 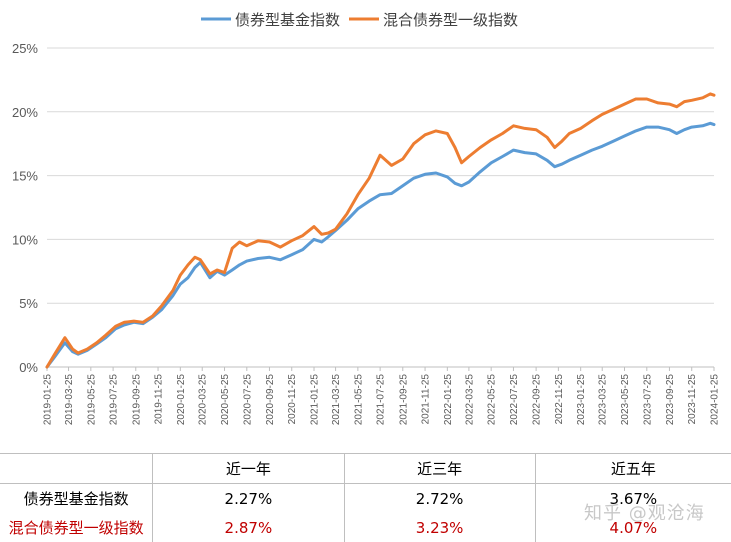 I want to click on x-tick-label: 2019-01-25, so click(x=48, y=400).